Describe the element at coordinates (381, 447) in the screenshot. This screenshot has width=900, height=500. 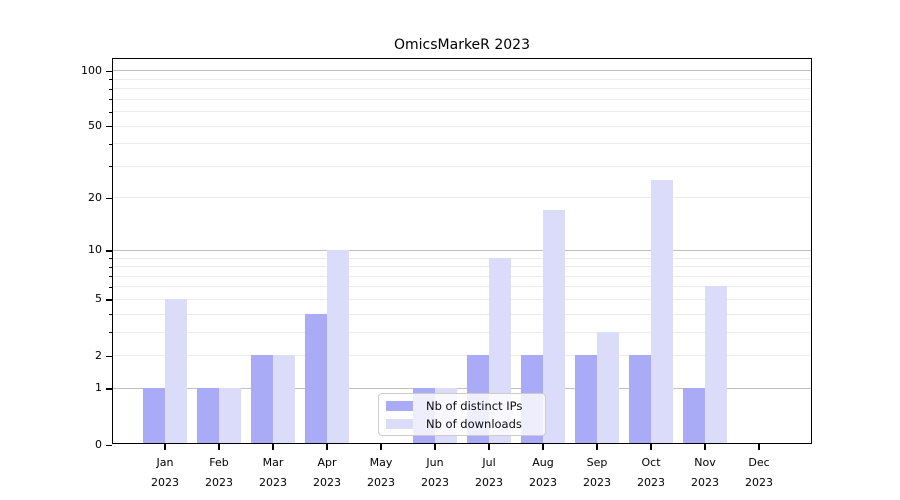
I see `x-tick-may-2023` at that location.